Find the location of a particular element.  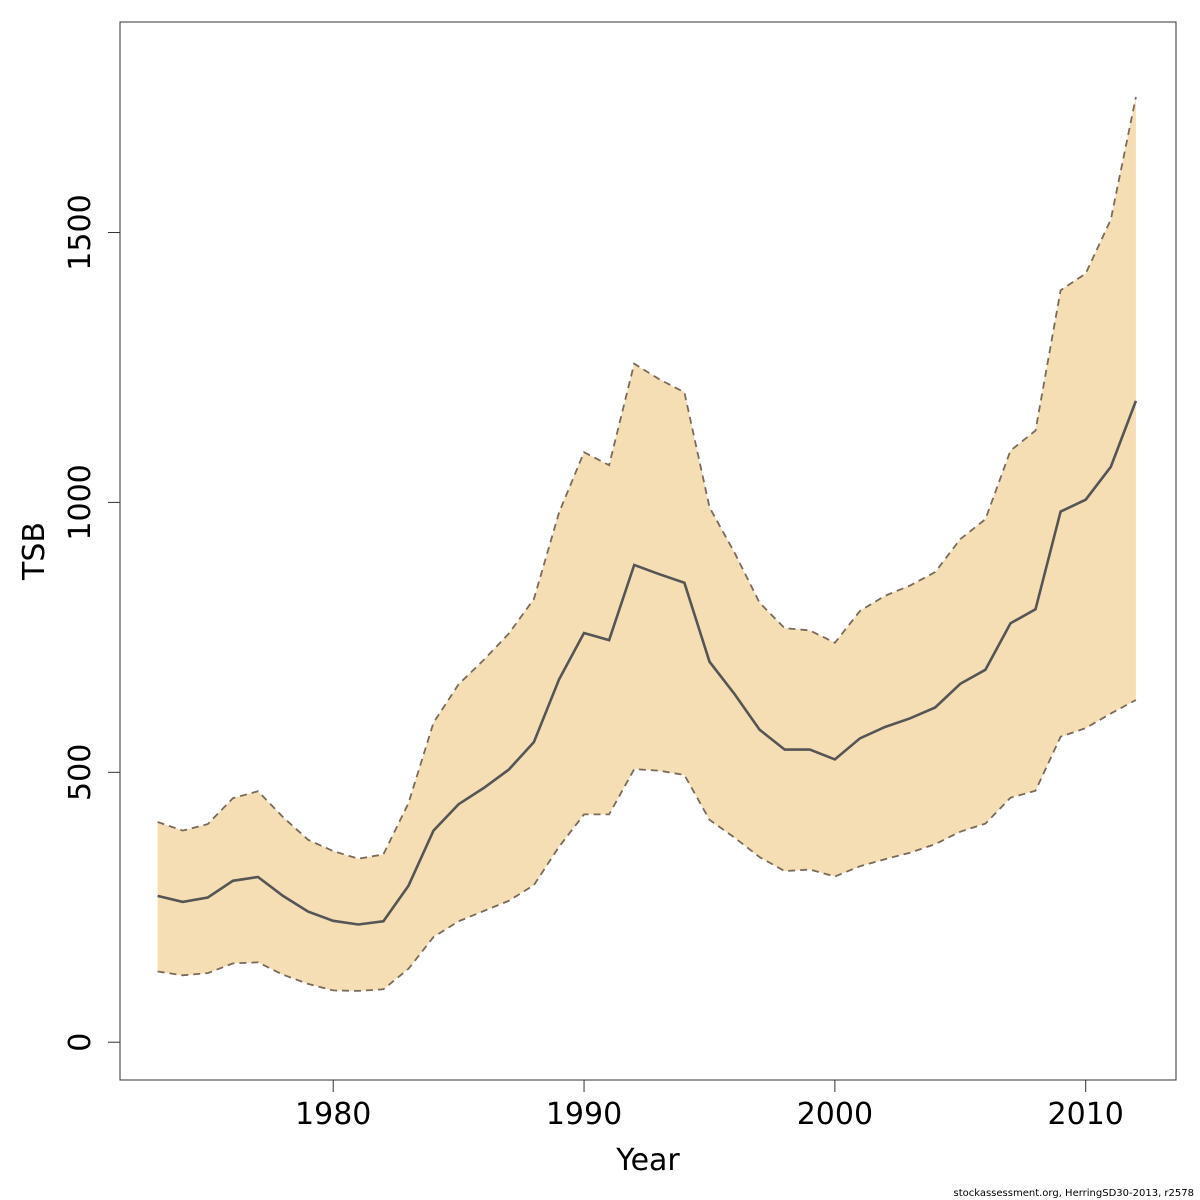

y-axis: 0 500 1000 1500 is located at coordinates (91, 623).